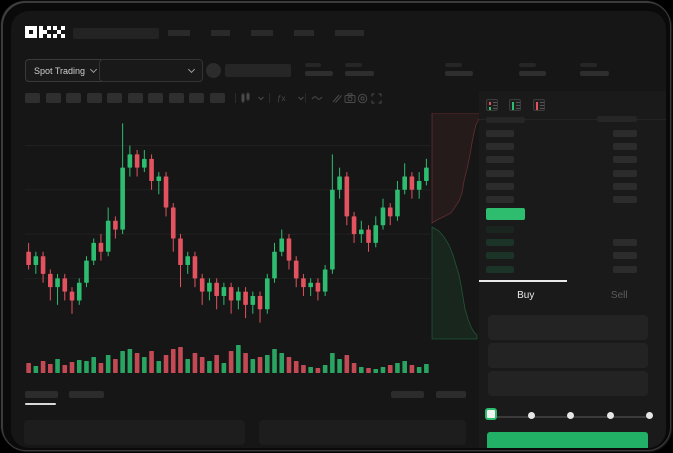 This screenshot has width=673, height=453. Describe the element at coordinates (619, 295) in the screenshot. I see `tab-sell: Sell` at that location.